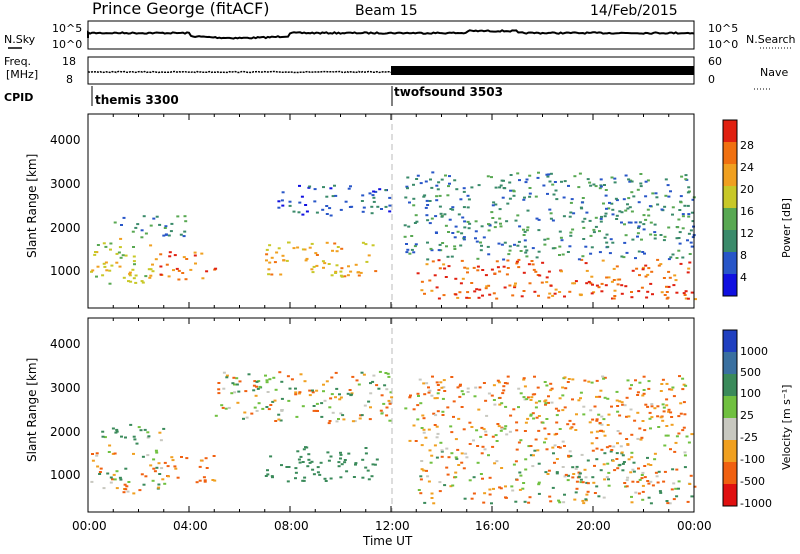 Image resolution: width=800 pixels, height=554 pixels. I want to click on power-cbar-tick-8: 8, so click(743, 255).